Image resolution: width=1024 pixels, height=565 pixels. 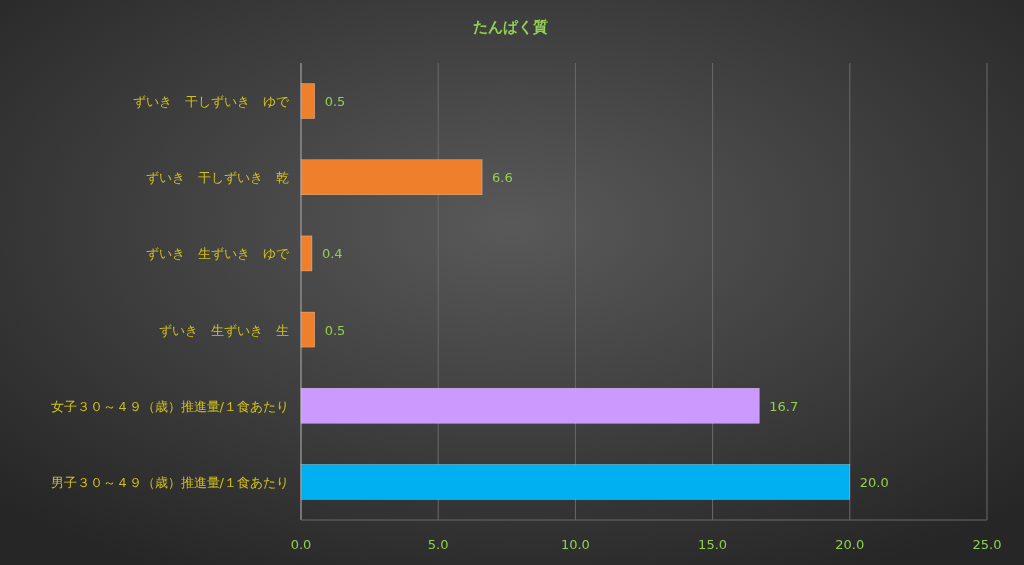 I want to click on x-tick-label: 15.0, so click(x=713, y=544).